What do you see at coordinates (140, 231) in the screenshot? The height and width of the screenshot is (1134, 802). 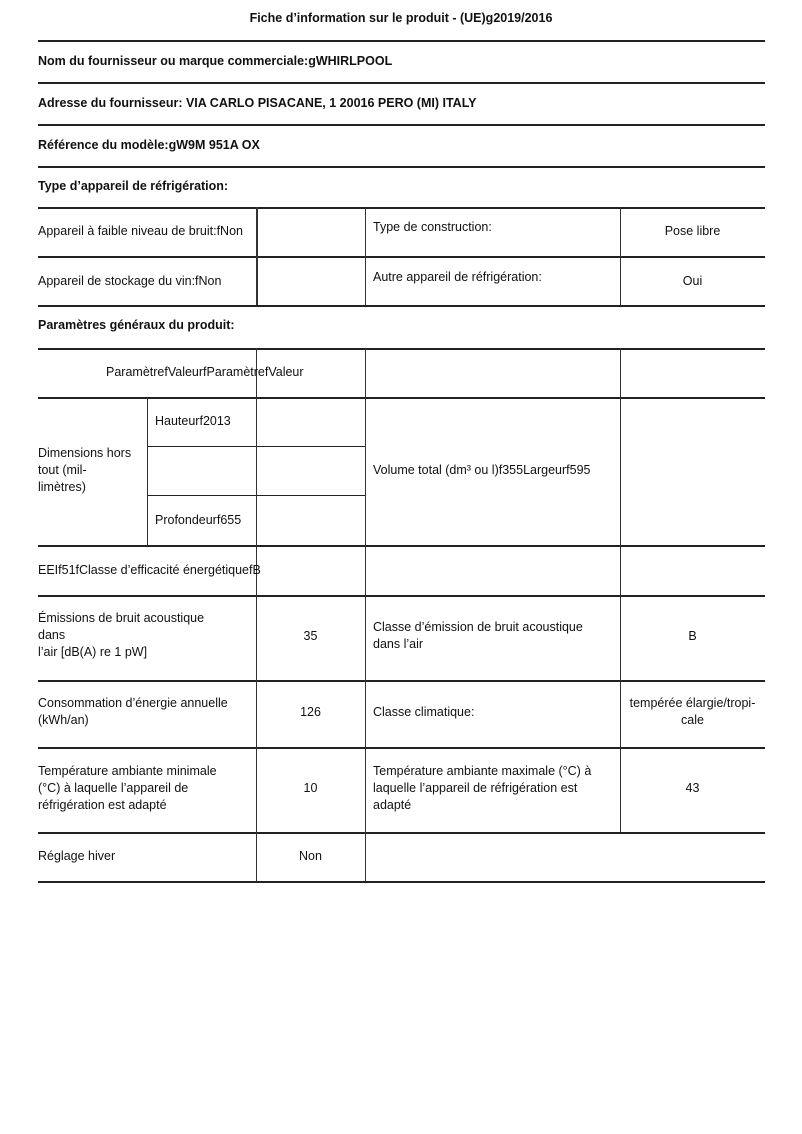 I see `low-noise-appliance: Appareil à faible niveau de bruit:fNon` at bounding box center [140, 231].